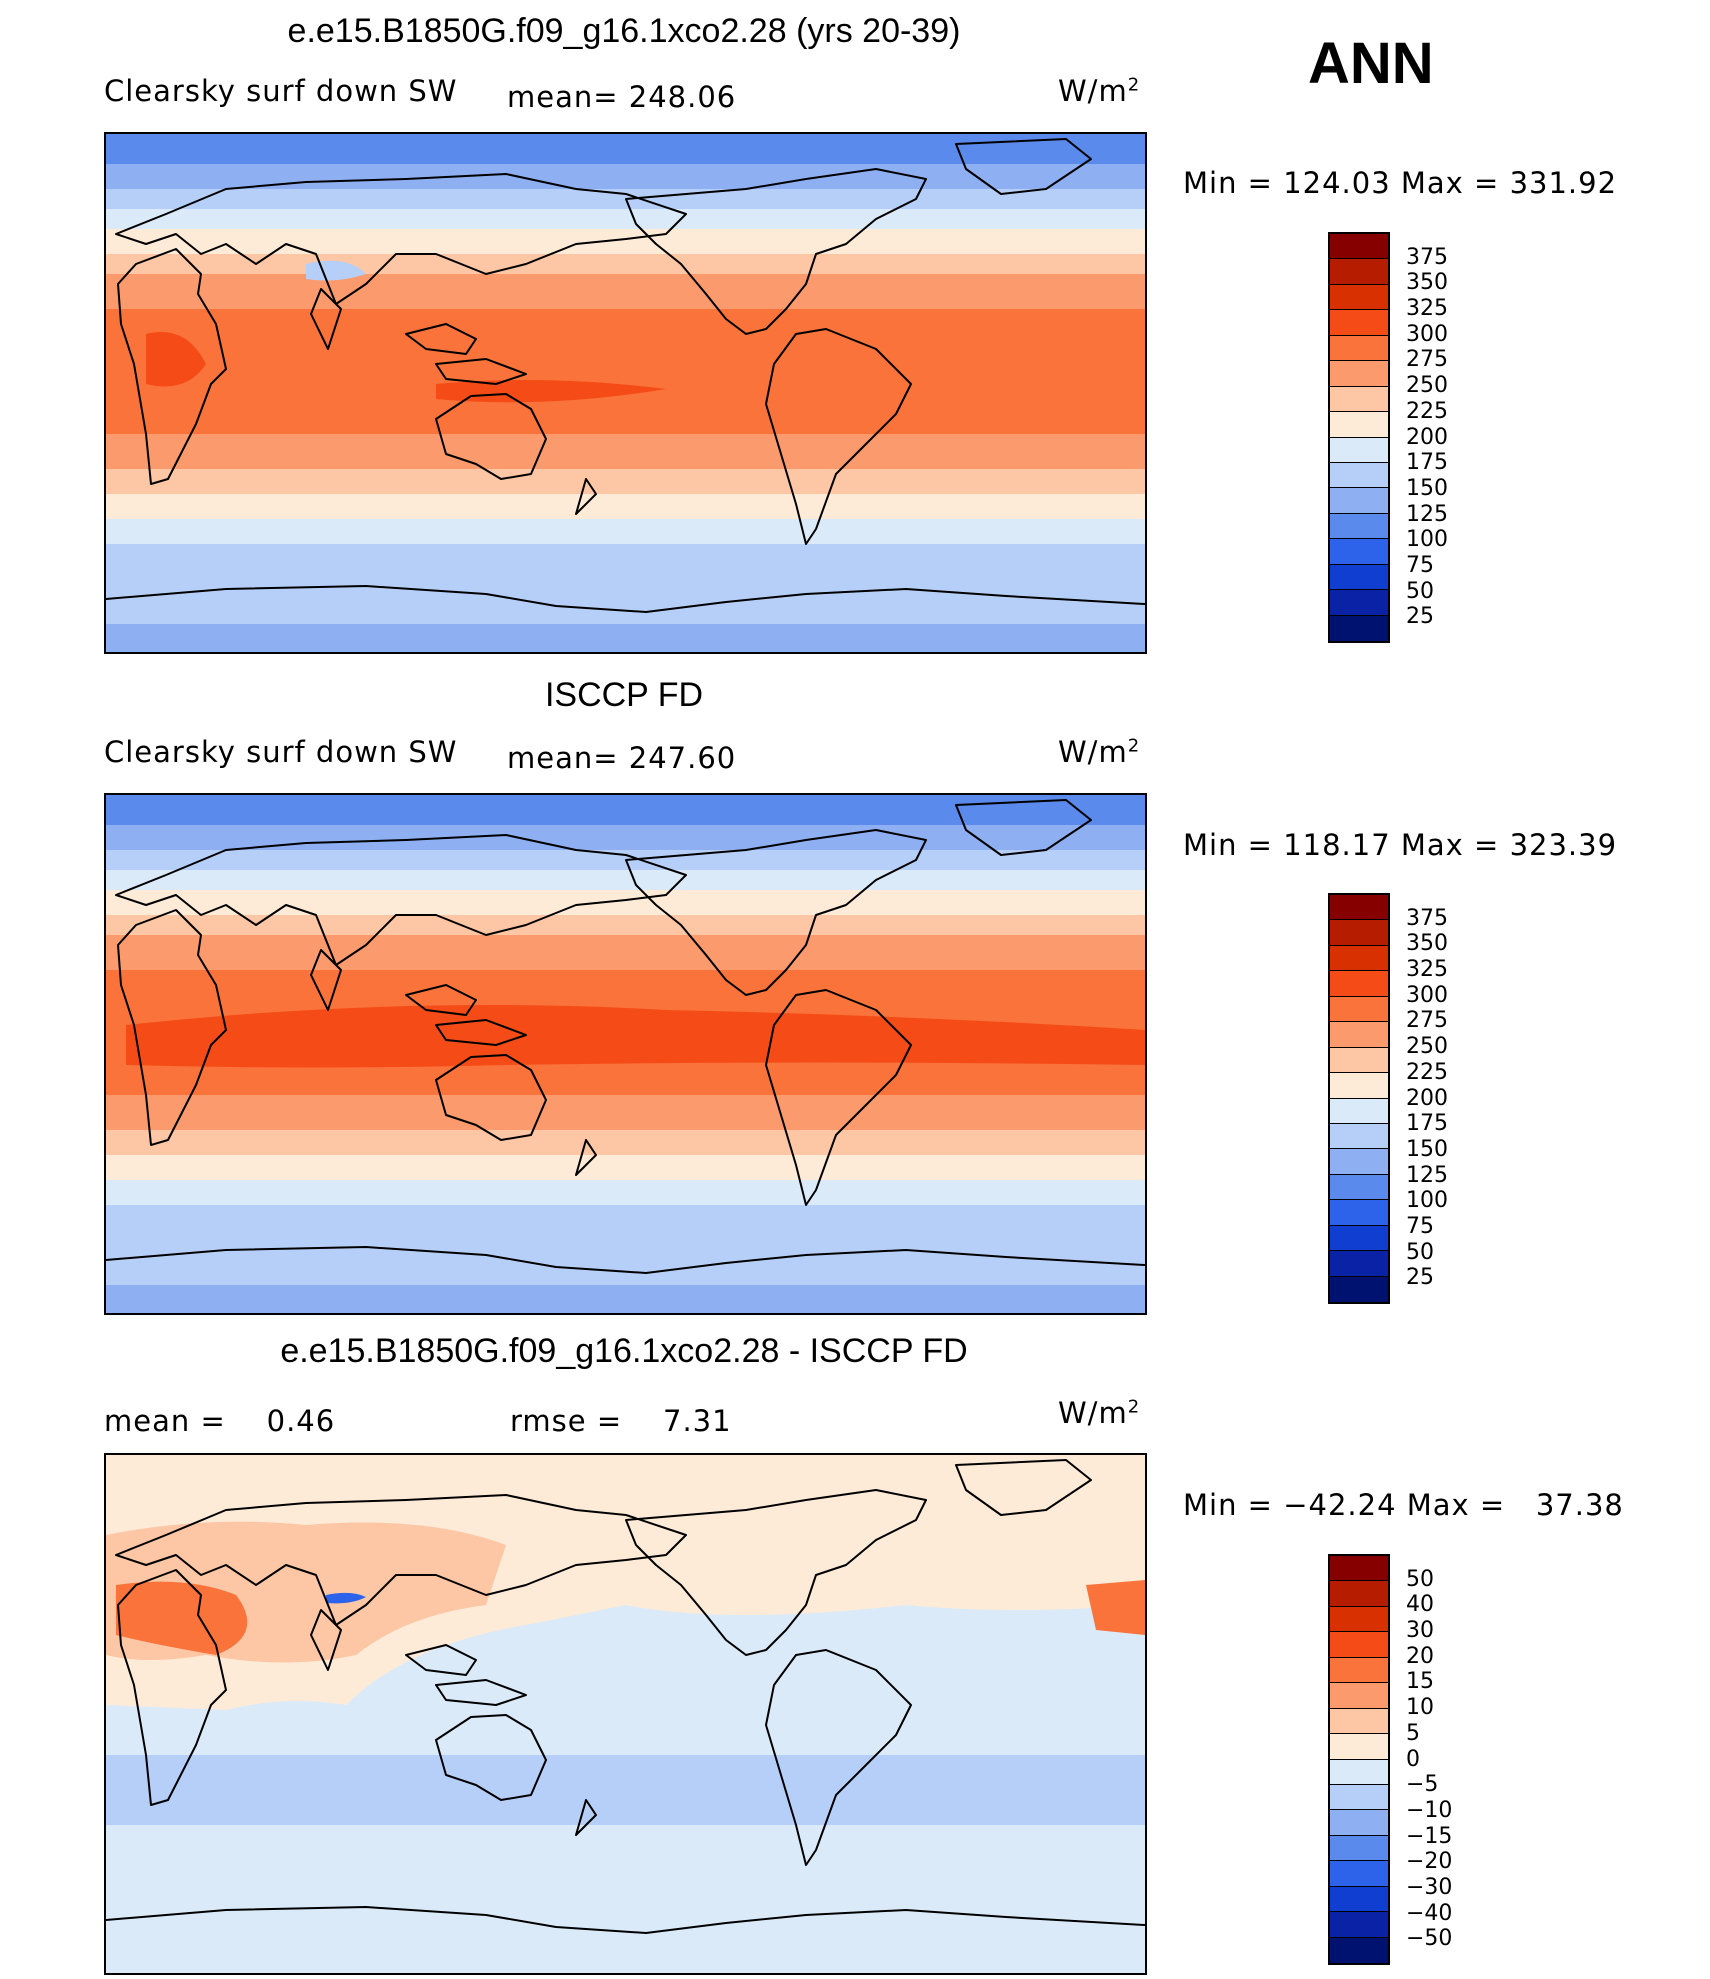  I want to click on variable-label-obs: Clearsky surf down SW, so click(281, 752).